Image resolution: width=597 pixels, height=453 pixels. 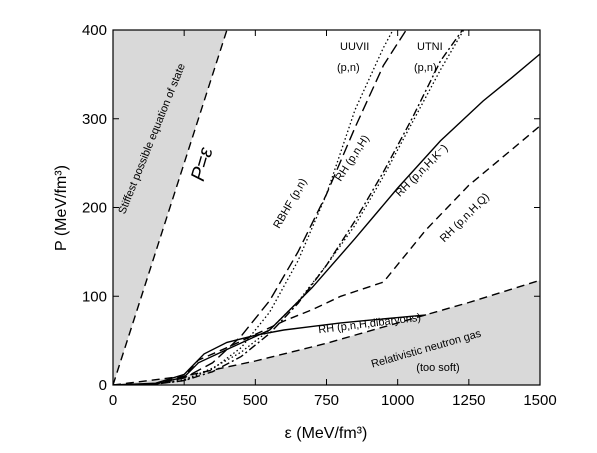 I want to click on uuvii-label: UUVII, so click(x=354, y=47).